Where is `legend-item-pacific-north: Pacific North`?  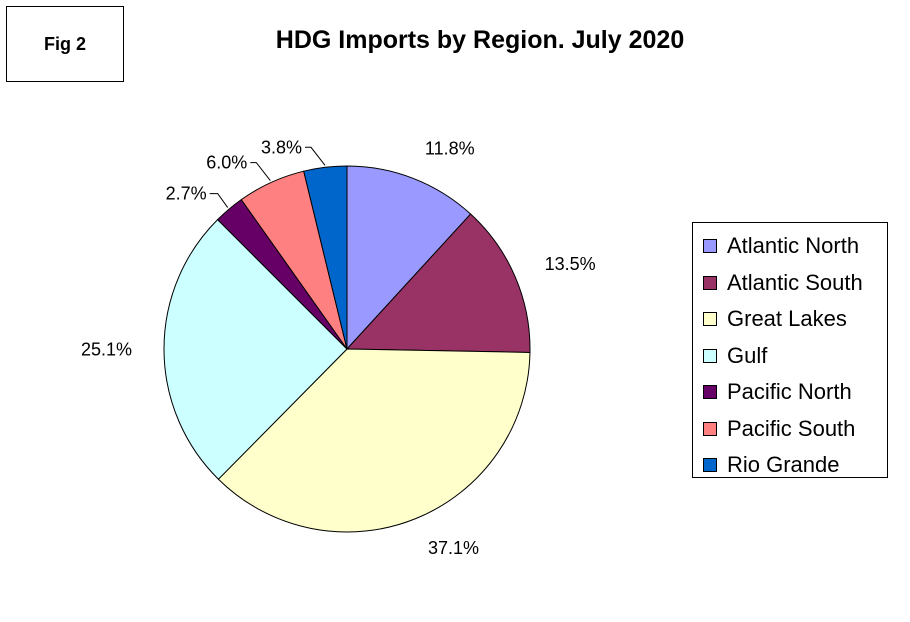
legend-item-pacific-north: Pacific North is located at coordinates (795, 392).